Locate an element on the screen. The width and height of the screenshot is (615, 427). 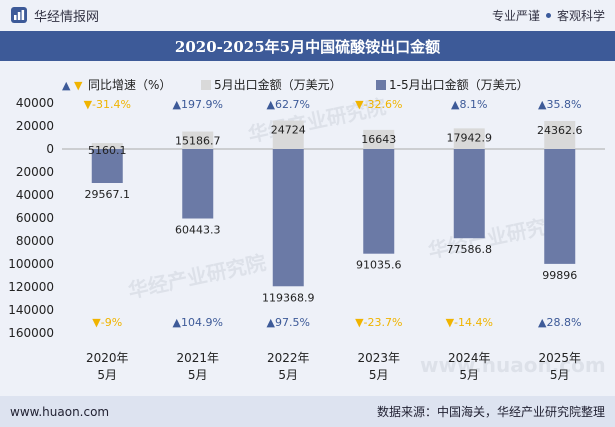
legend-ytd-swatch is located at coordinates (381, 85).